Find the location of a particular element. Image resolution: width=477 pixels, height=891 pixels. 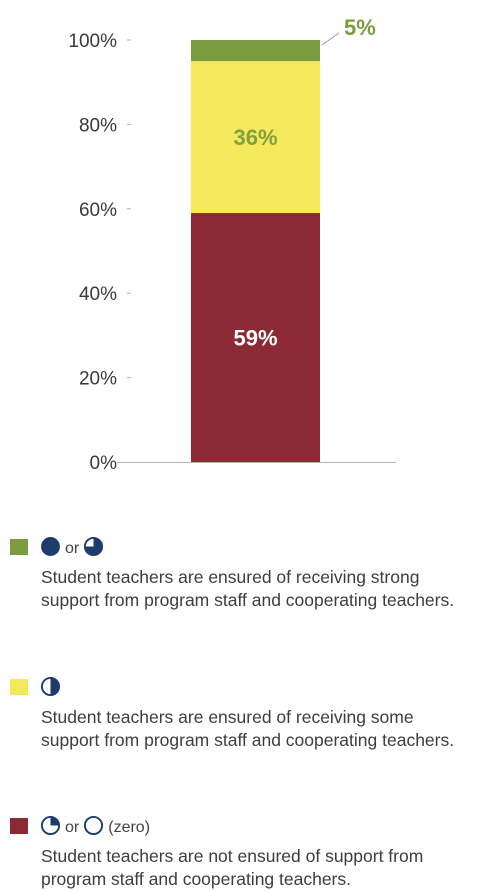

full-circle-icon is located at coordinates (50, 546).